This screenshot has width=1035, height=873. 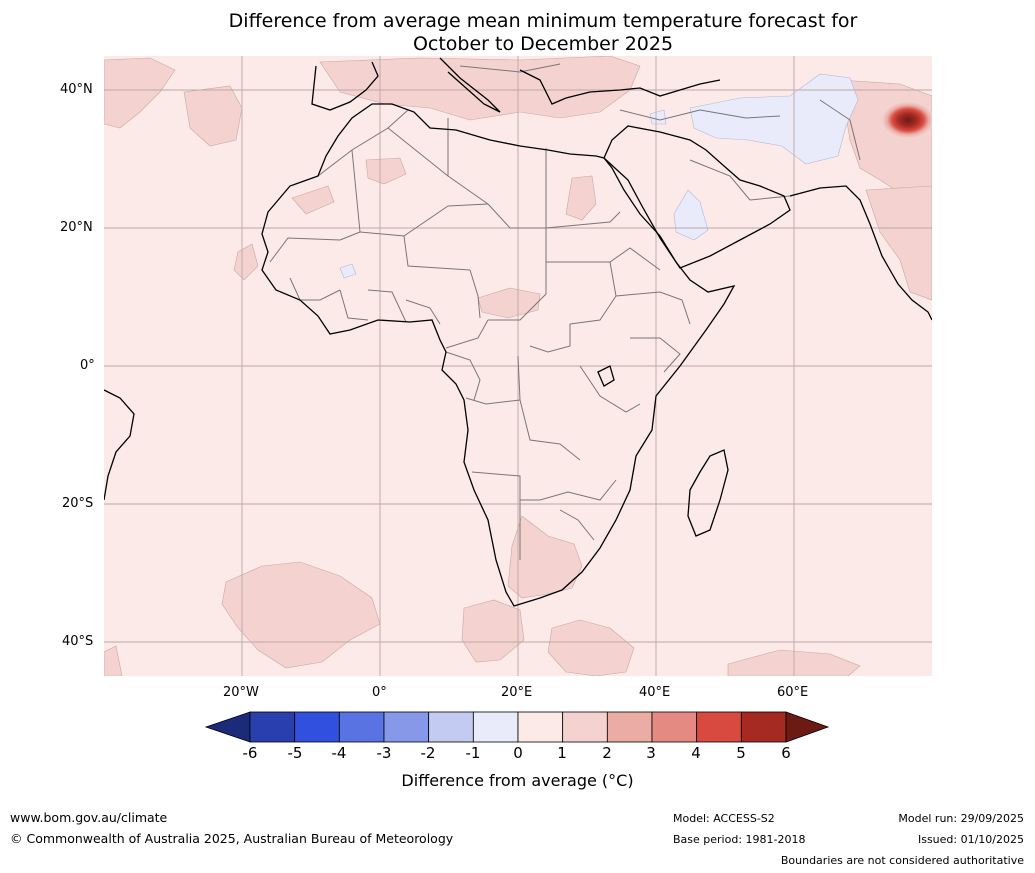 I want to click on colorbar-tick: -4, so click(x=339, y=753).